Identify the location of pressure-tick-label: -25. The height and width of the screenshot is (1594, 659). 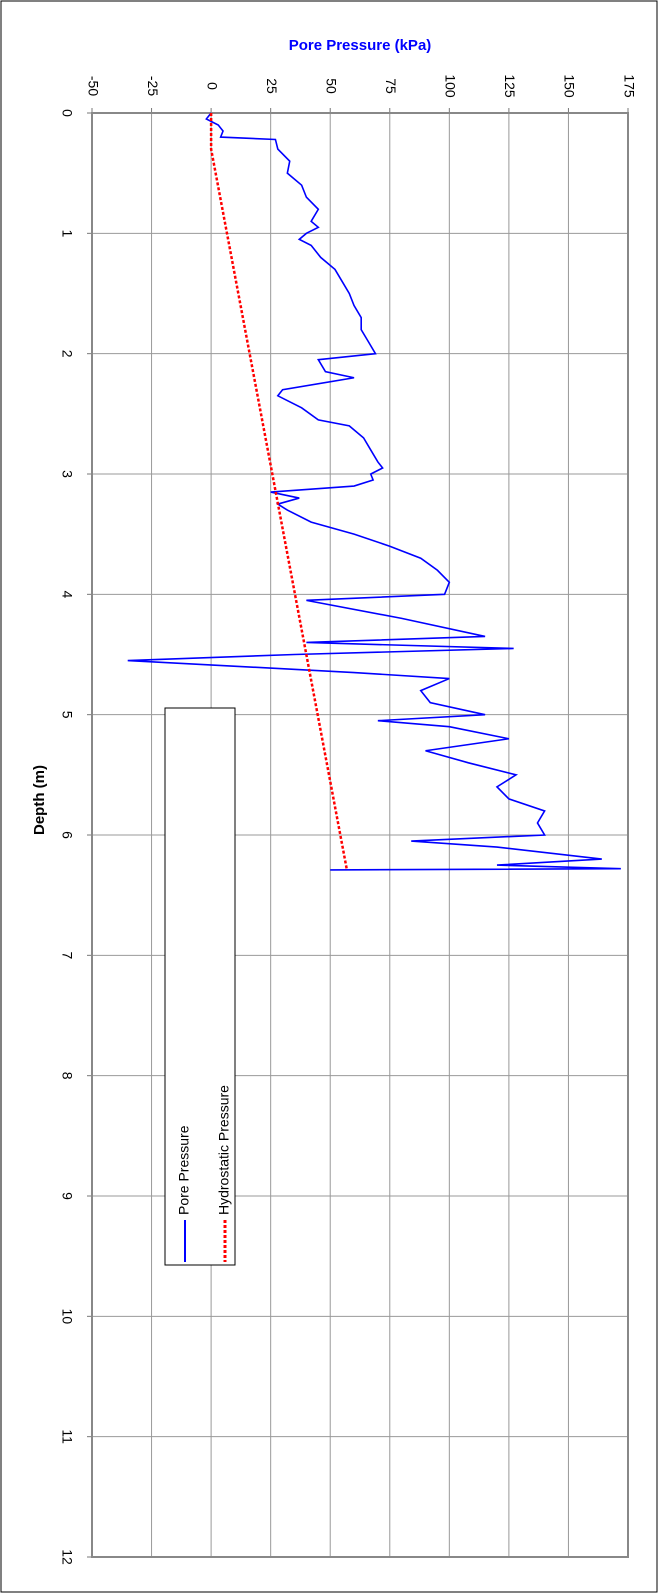
(153, 86).